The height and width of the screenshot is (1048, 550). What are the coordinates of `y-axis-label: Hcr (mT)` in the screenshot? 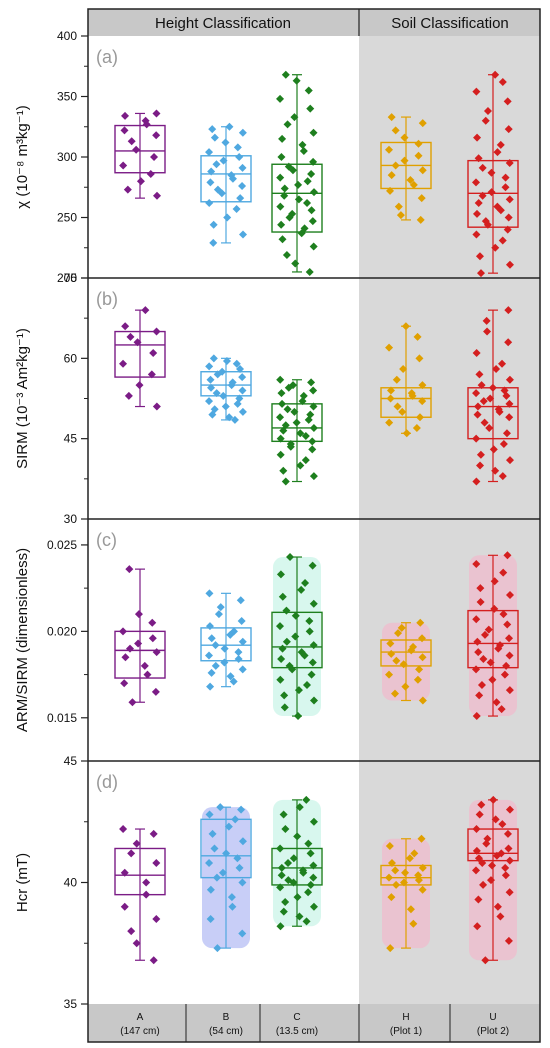 It's located at (22, 882).